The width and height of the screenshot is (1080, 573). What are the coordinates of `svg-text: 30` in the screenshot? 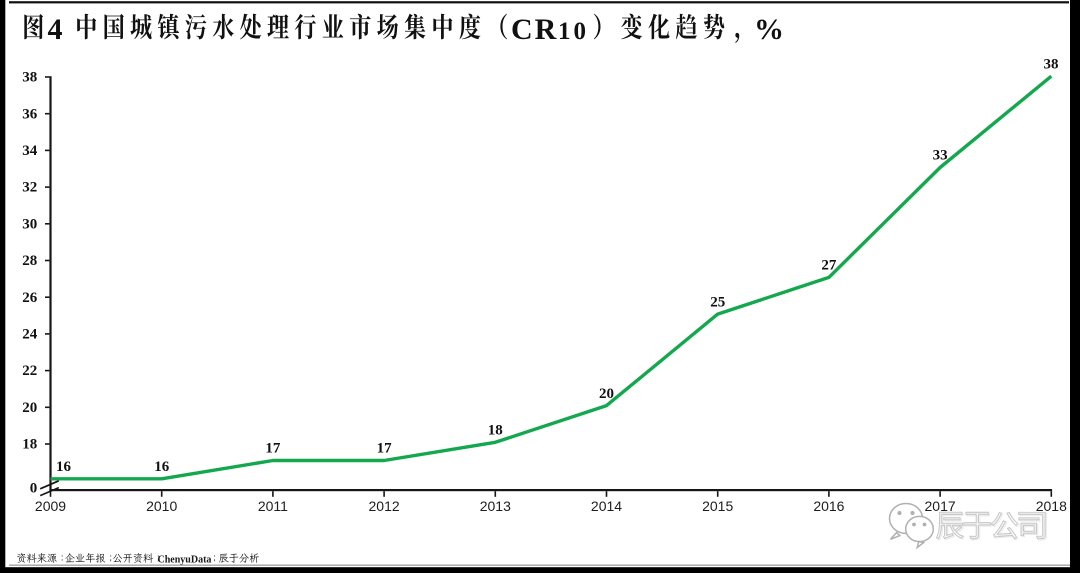 It's located at (29, 224).